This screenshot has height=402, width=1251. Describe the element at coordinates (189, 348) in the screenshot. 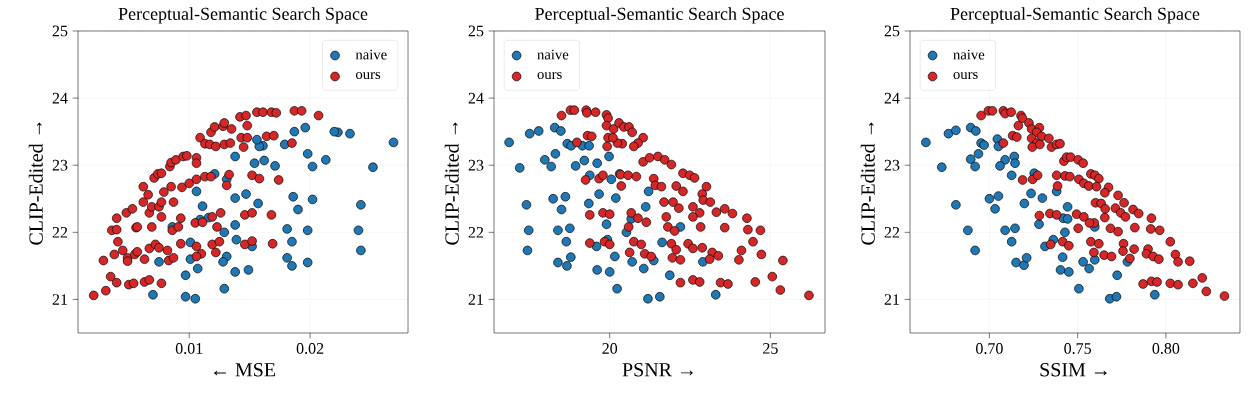

I see `x-tick-label: 0.01` at that location.